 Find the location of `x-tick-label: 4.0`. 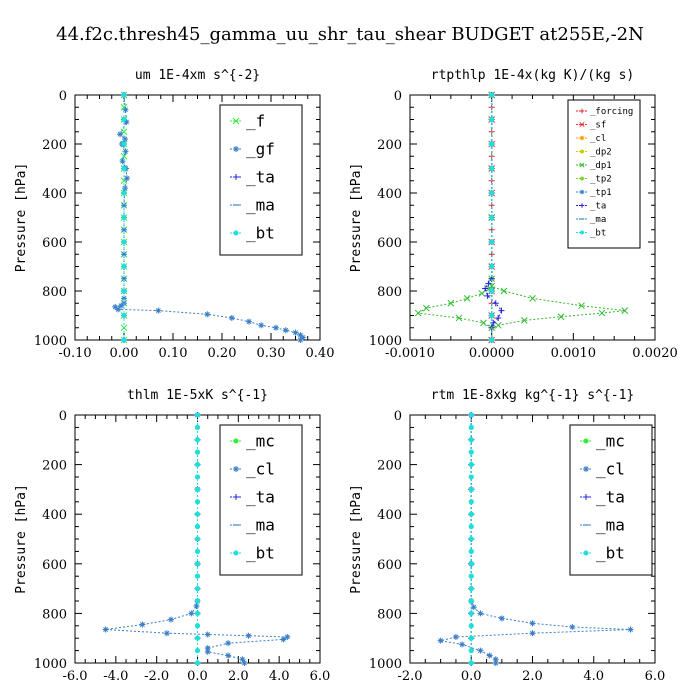

x-tick-label: 4.0 is located at coordinates (279, 676).